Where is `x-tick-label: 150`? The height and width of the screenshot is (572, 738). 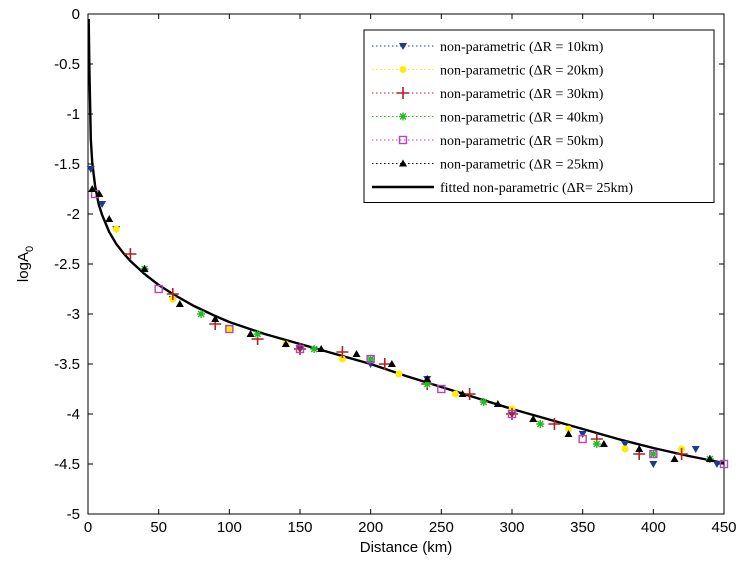 x-tick-label: 150 is located at coordinates (299, 527).